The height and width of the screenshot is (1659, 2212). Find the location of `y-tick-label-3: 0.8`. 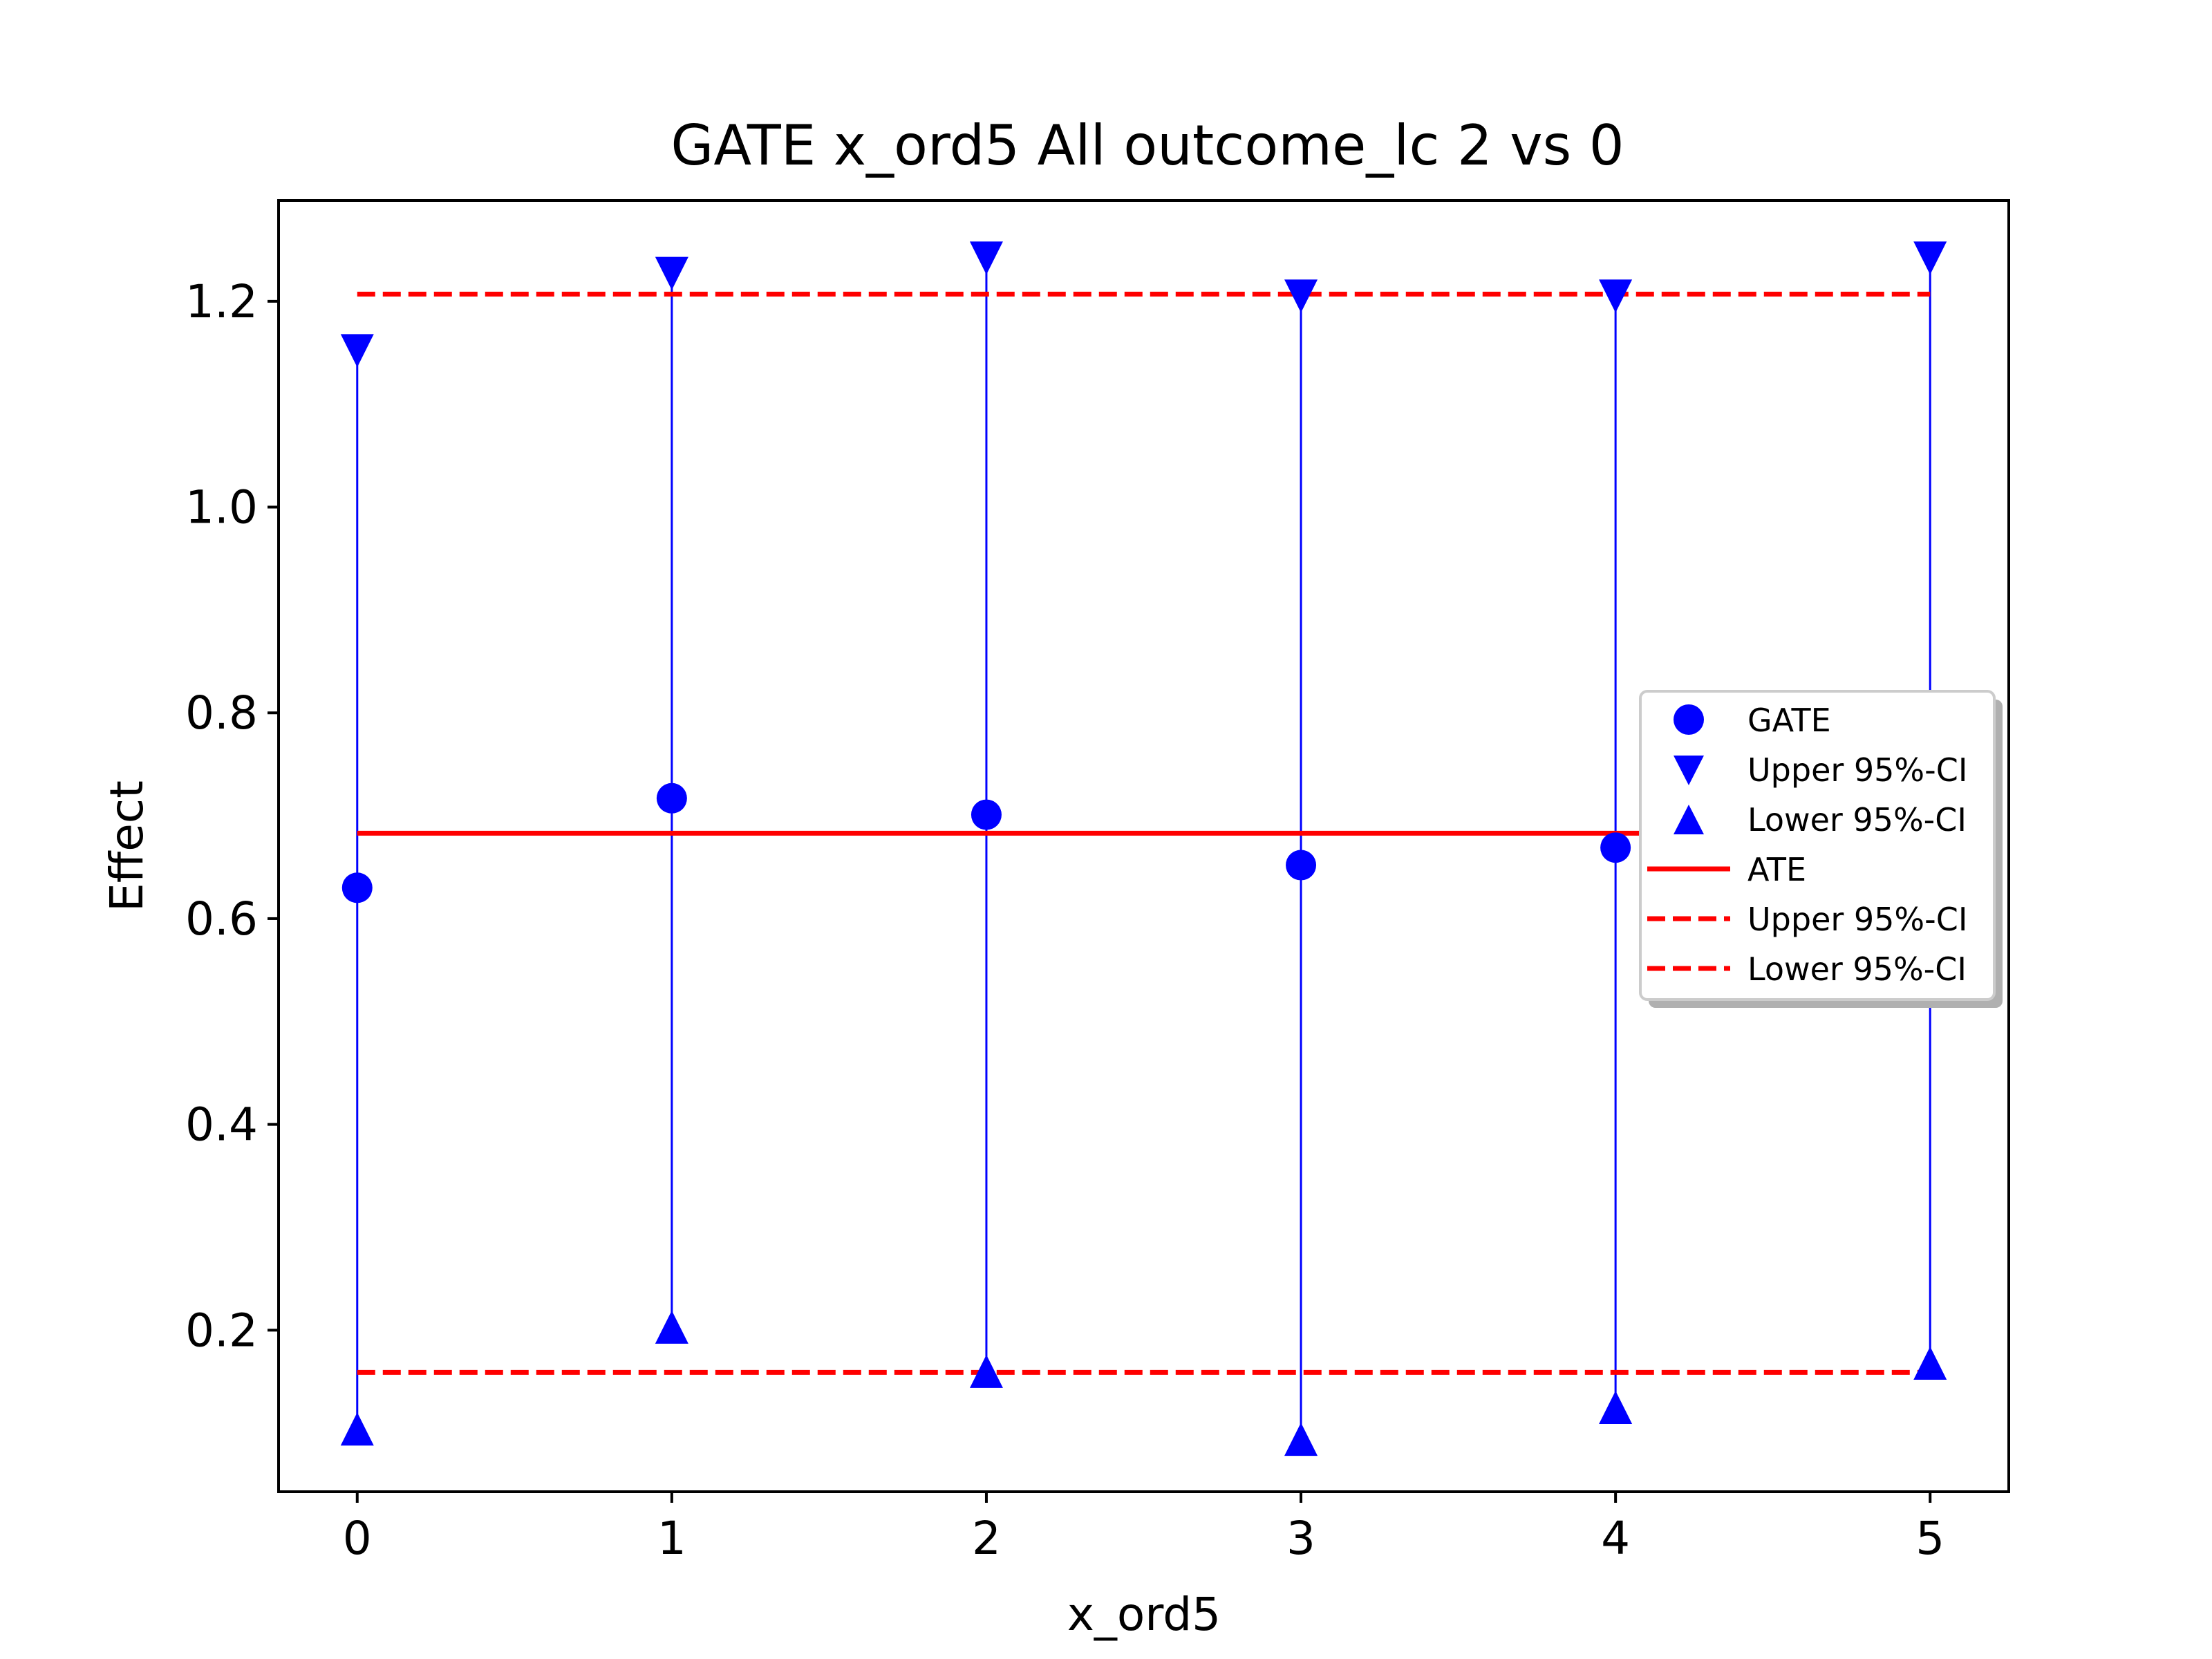

y-tick-label-3: 0.8 is located at coordinates (222, 713).